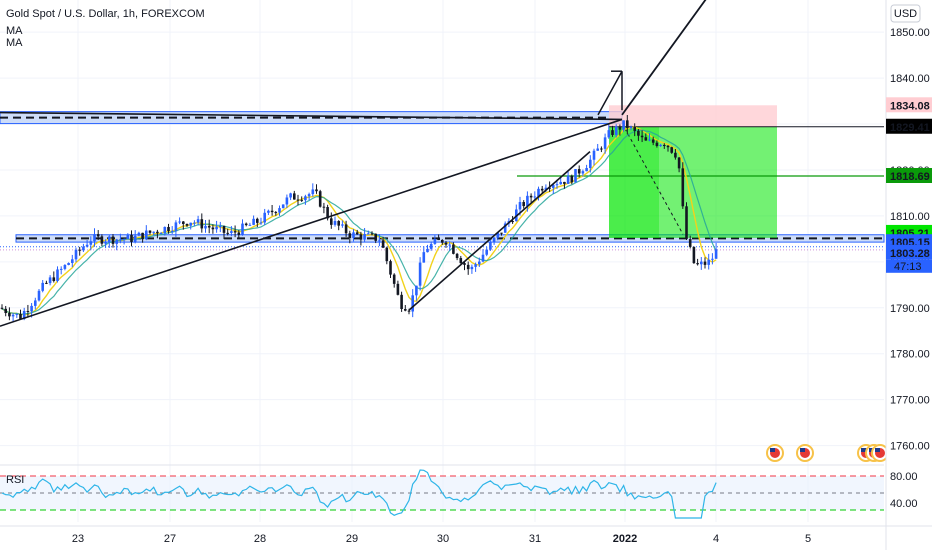 This screenshot has width=932, height=550. I want to click on price-tick-label: 1760.00, so click(910, 447).